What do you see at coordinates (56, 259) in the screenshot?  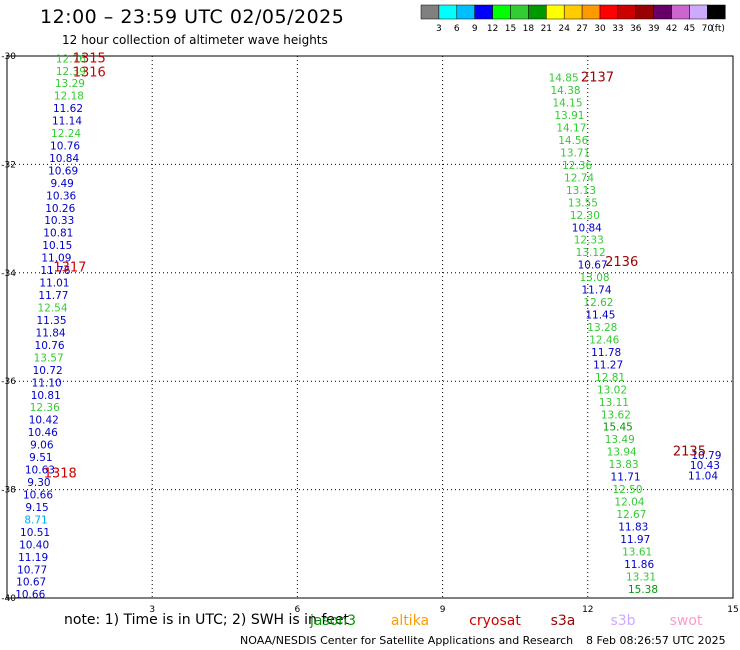 I see `data-value-label: 11.09` at bounding box center [56, 259].